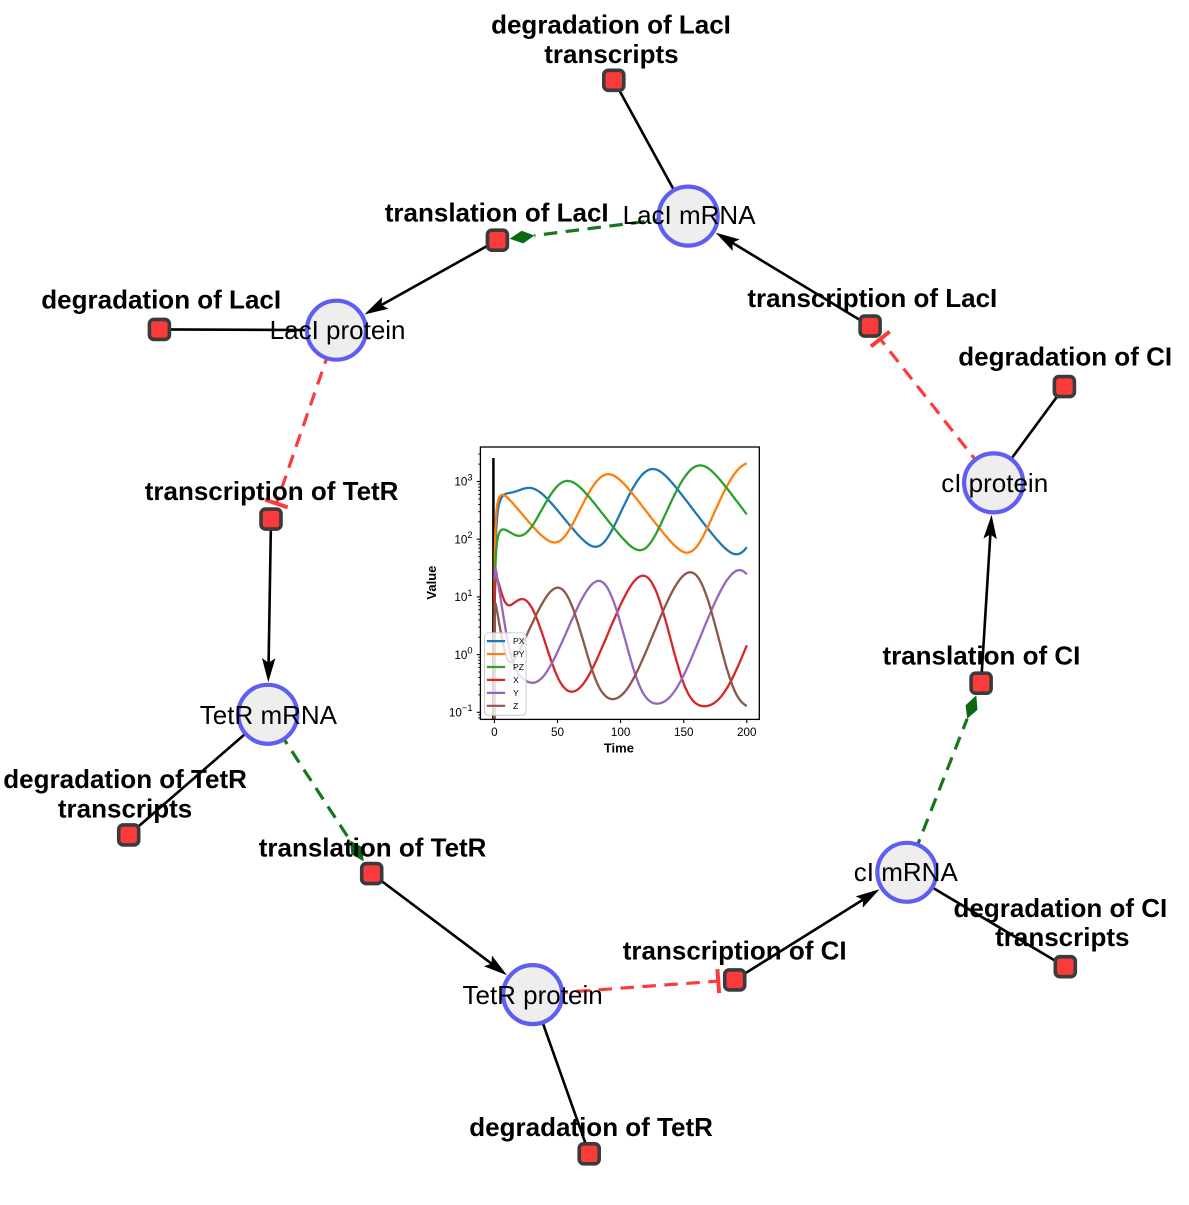 The width and height of the screenshot is (1189, 1205). What do you see at coordinates (516, 706) in the screenshot?
I see `svg-text: Z` at bounding box center [516, 706].